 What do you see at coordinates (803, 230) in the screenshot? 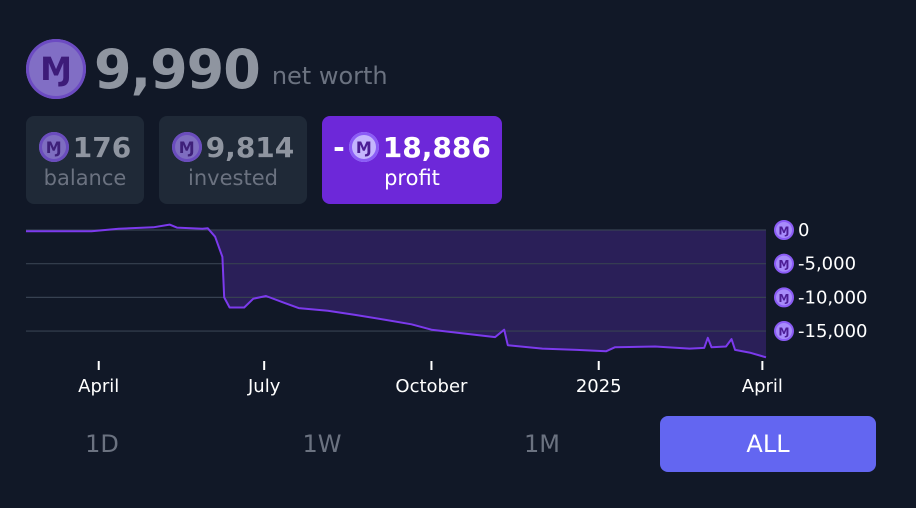
I see `y-tick-label: 0` at bounding box center [803, 230].